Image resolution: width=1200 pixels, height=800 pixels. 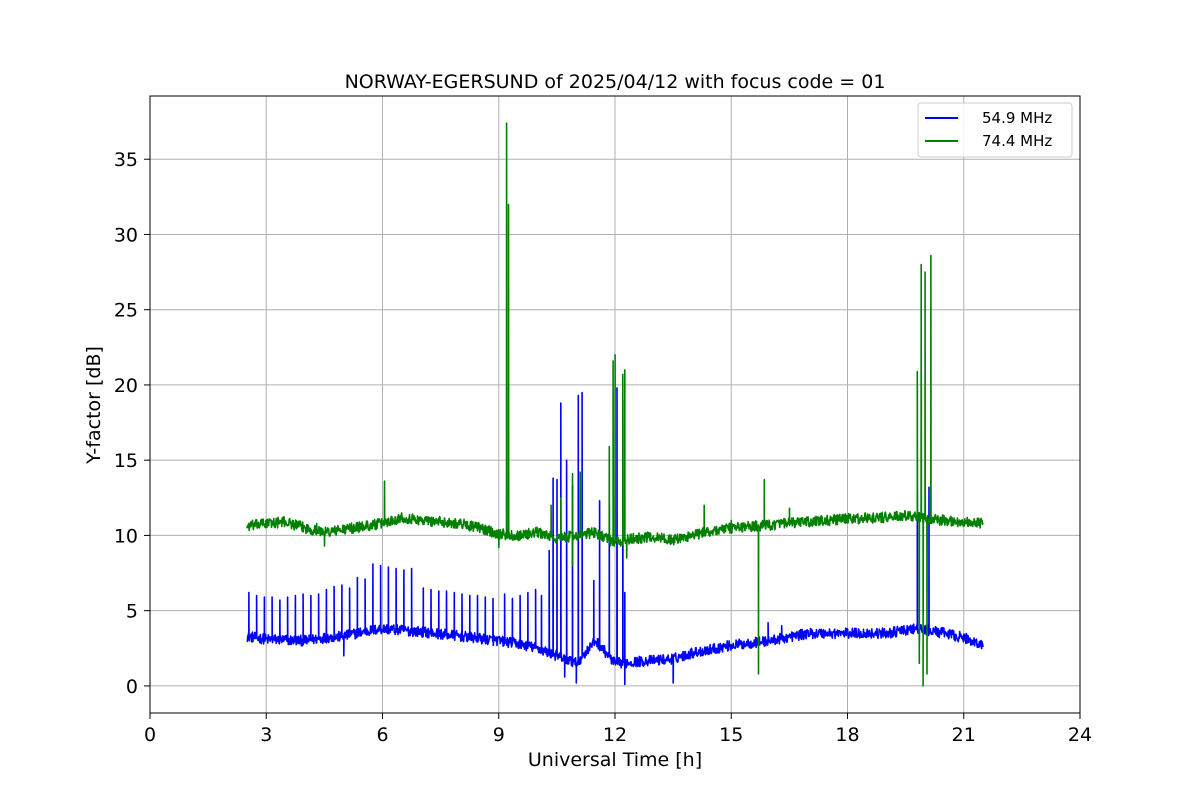 I want to click on x-tick-label: 24, so click(x=1080, y=735).